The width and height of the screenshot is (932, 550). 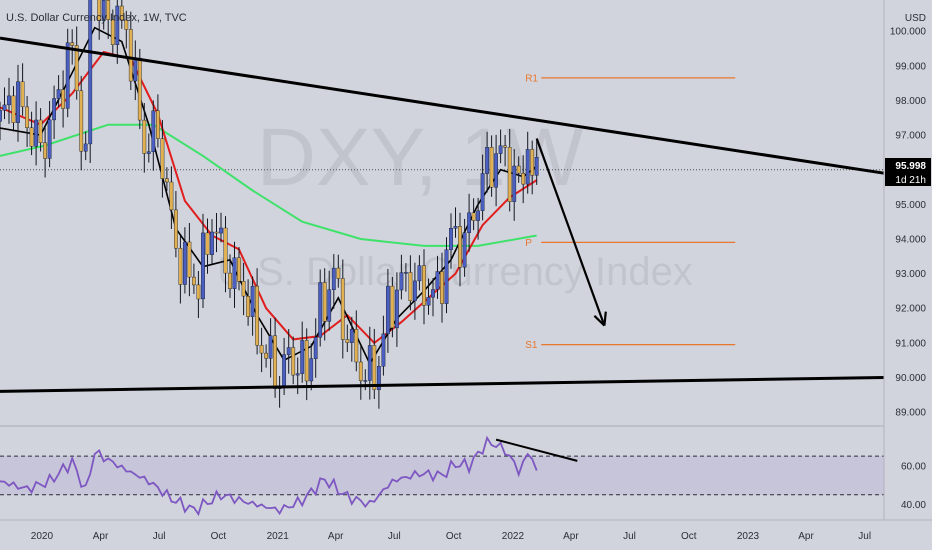 I want to click on last-price-value: 95.998, so click(x=910, y=166).